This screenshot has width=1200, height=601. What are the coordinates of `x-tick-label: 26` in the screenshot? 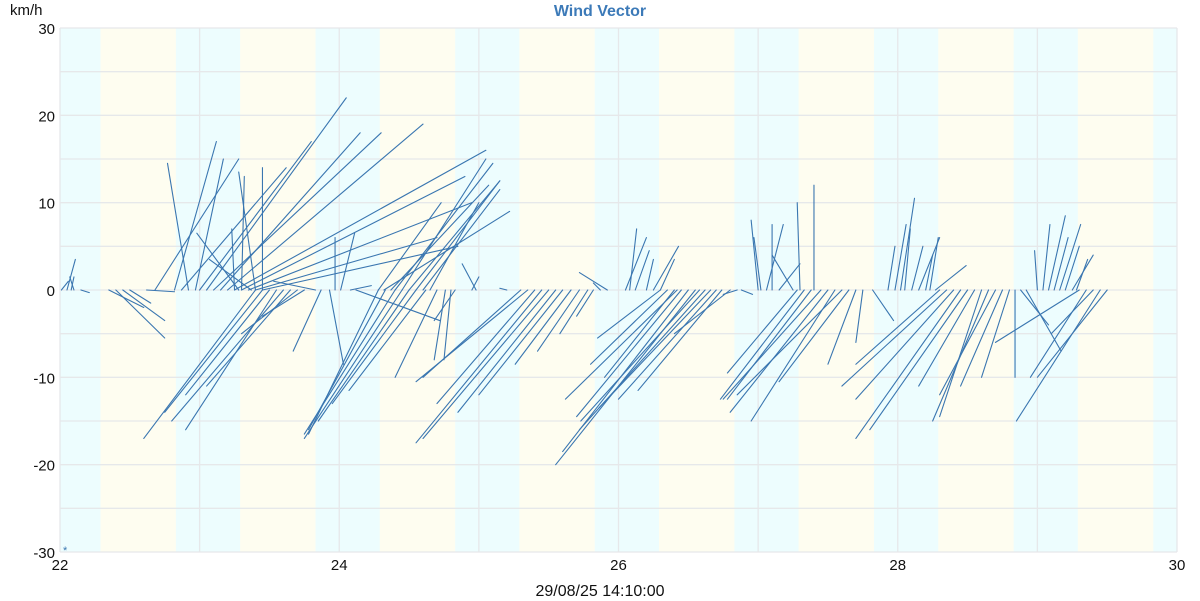 It's located at (618, 565).